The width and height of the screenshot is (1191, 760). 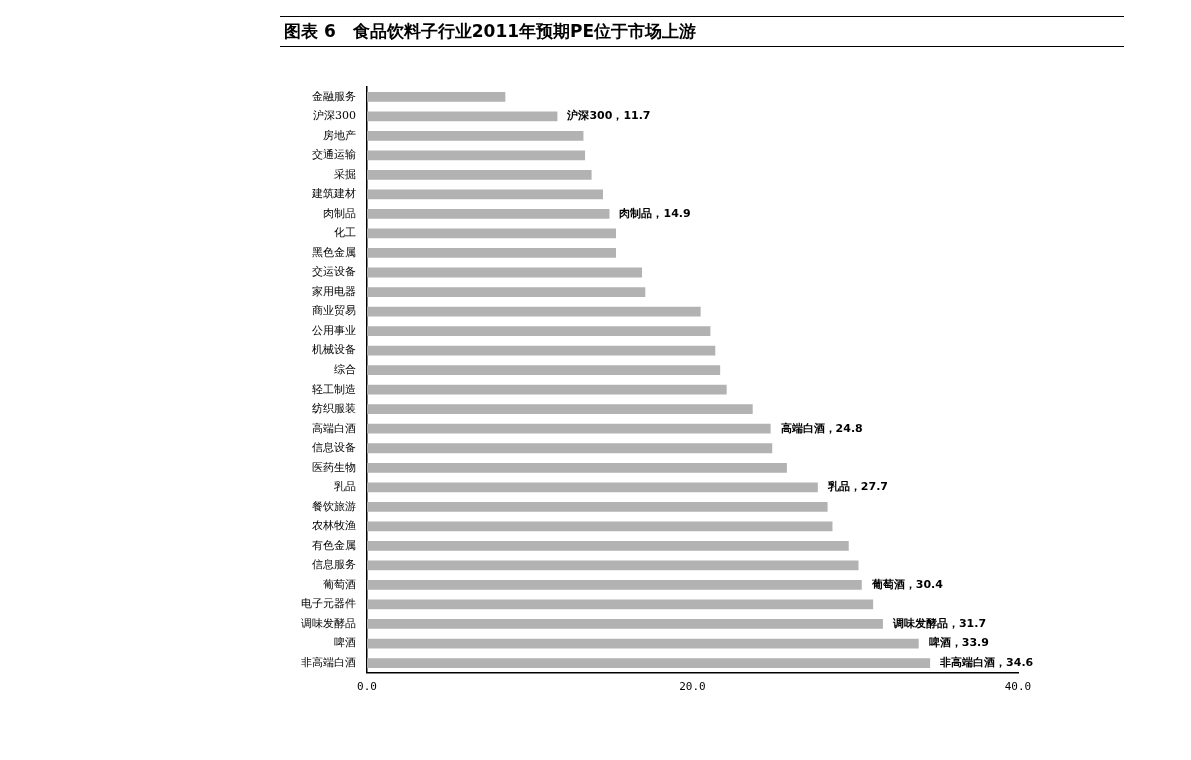 What do you see at coordinates (345, 369) in the screenshot?
I see `y-tick-label: 综合` at bounding box center [345, 369].